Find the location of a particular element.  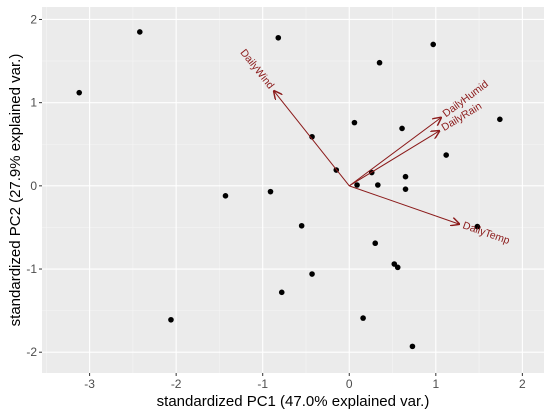

y-tick-label: 2 is located at coordinates (33, 19).